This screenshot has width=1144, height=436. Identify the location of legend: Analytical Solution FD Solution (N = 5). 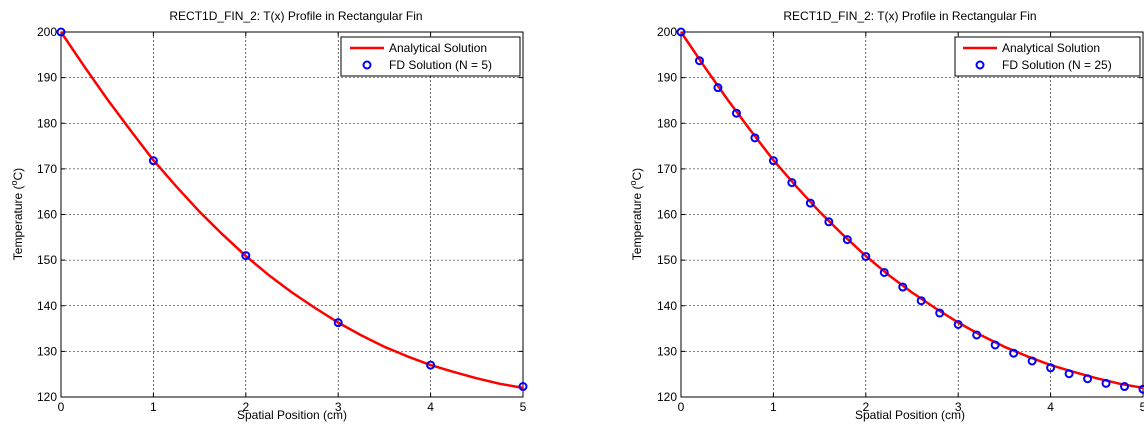
(430, 56).